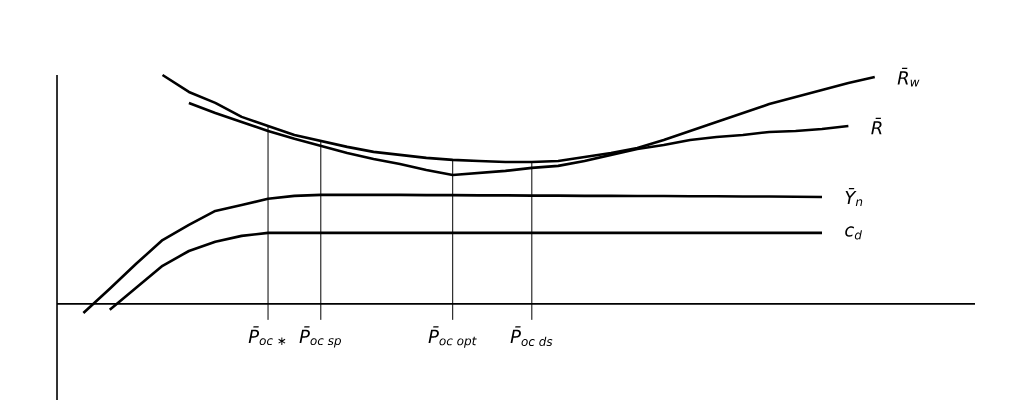  Describe the element at coordinates (452, 337) in the screenshot. I see `x-tick-label: $\text{P̄}_{\text{oc opt}}$` at that location.